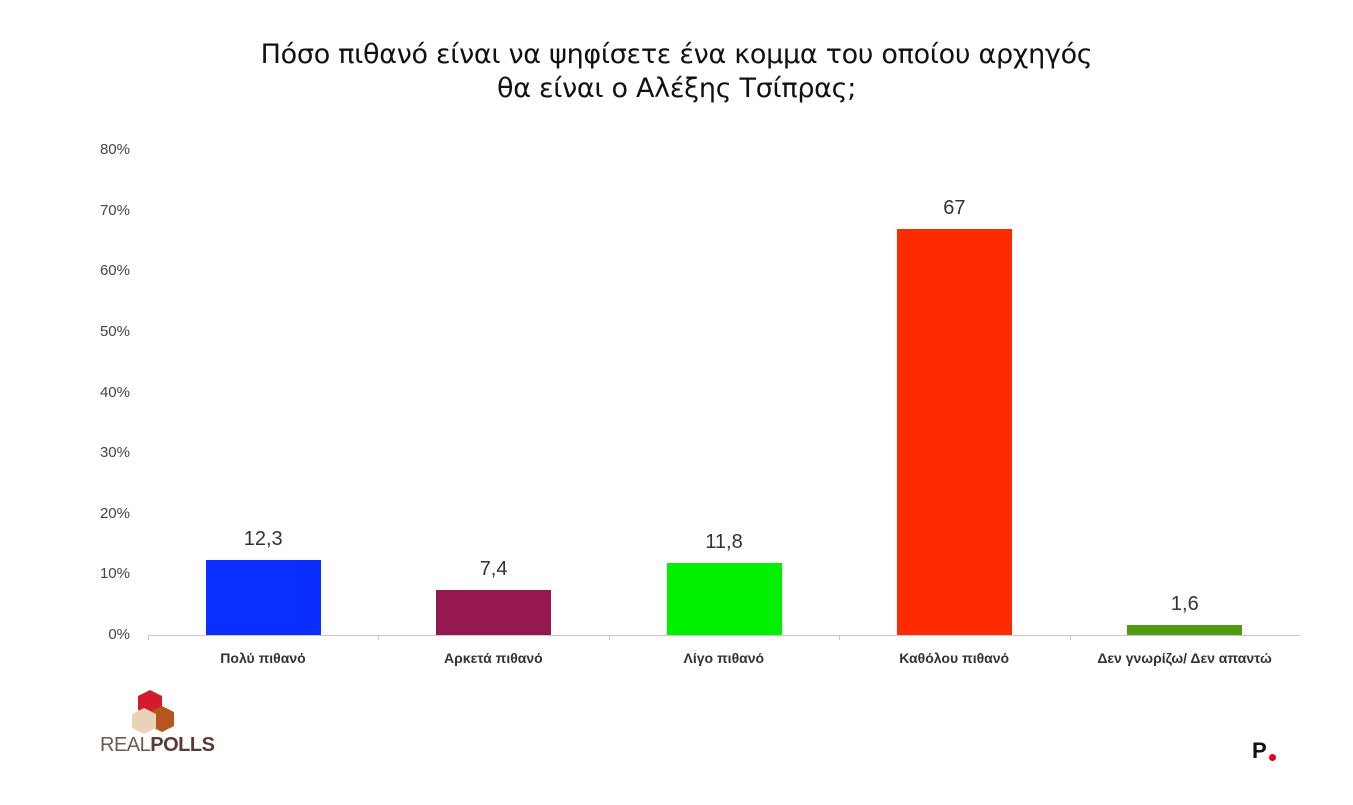 The image size is (1353, 805). Describe the element at coordinates (114, 453) in the screenshot. I see `y-tick-label: 30%` at that location.